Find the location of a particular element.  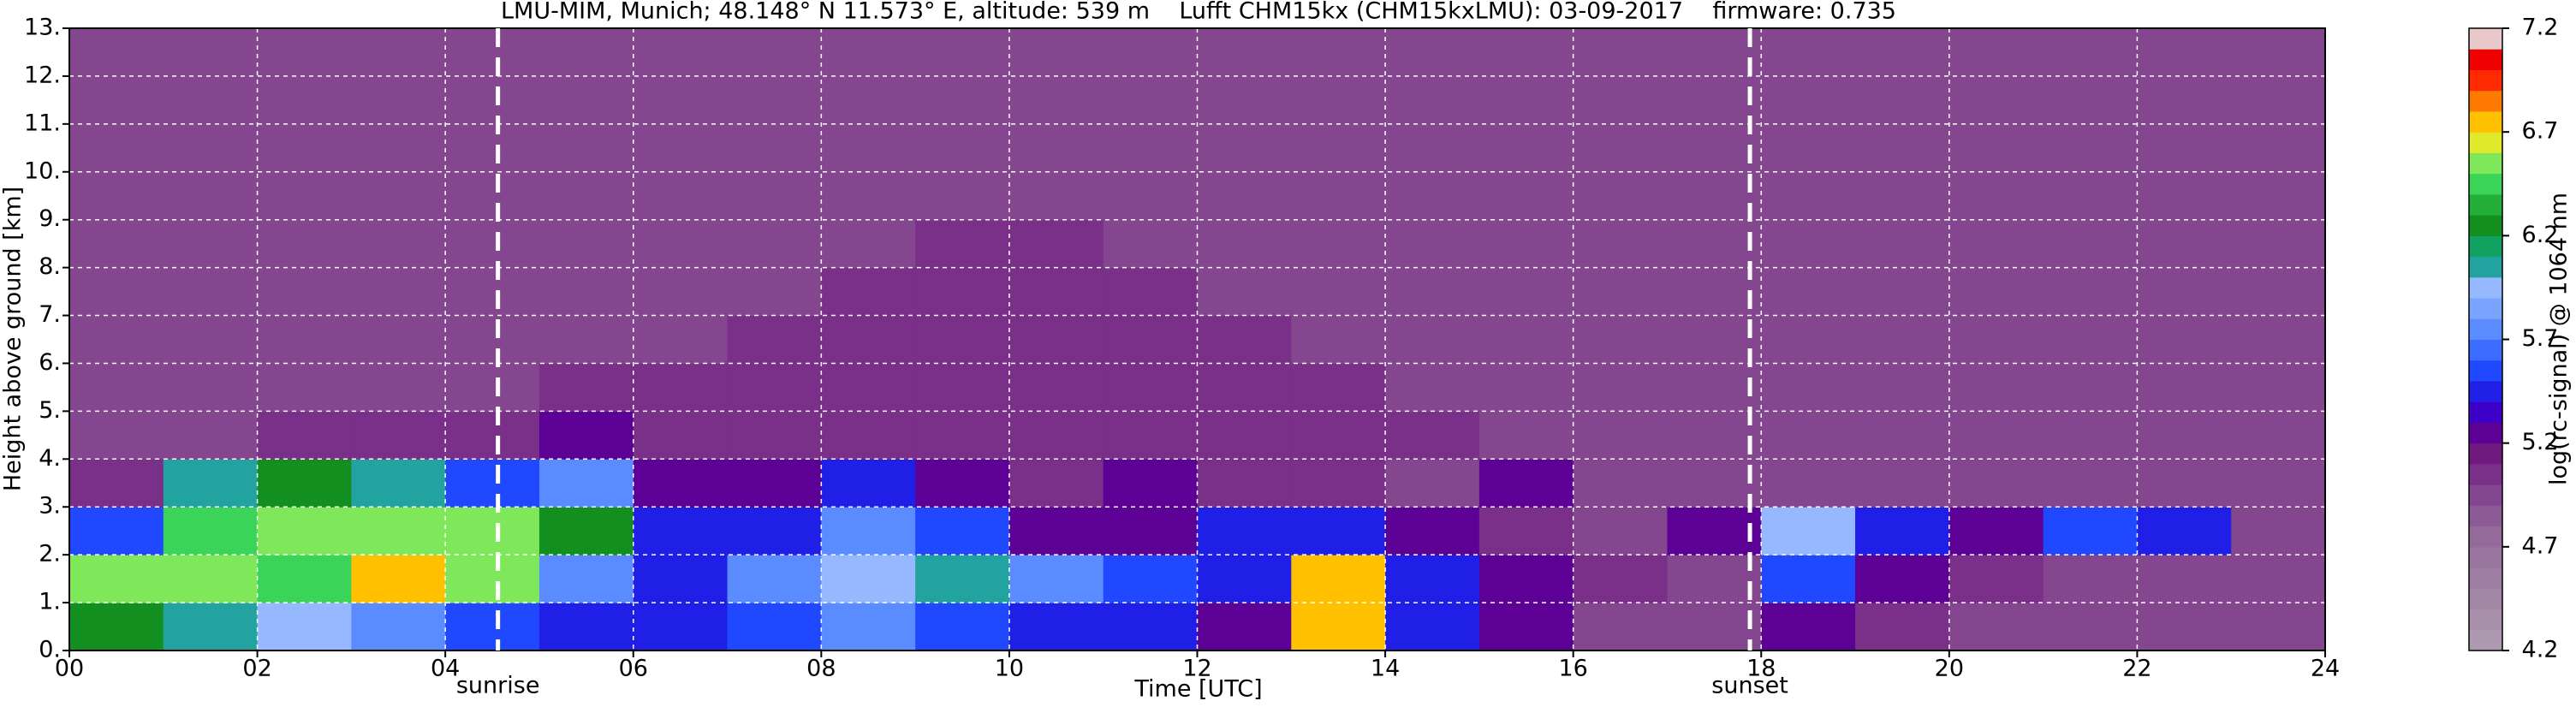

colorbar-tick-label: 6.2 is located at coordinates (2540, 235).